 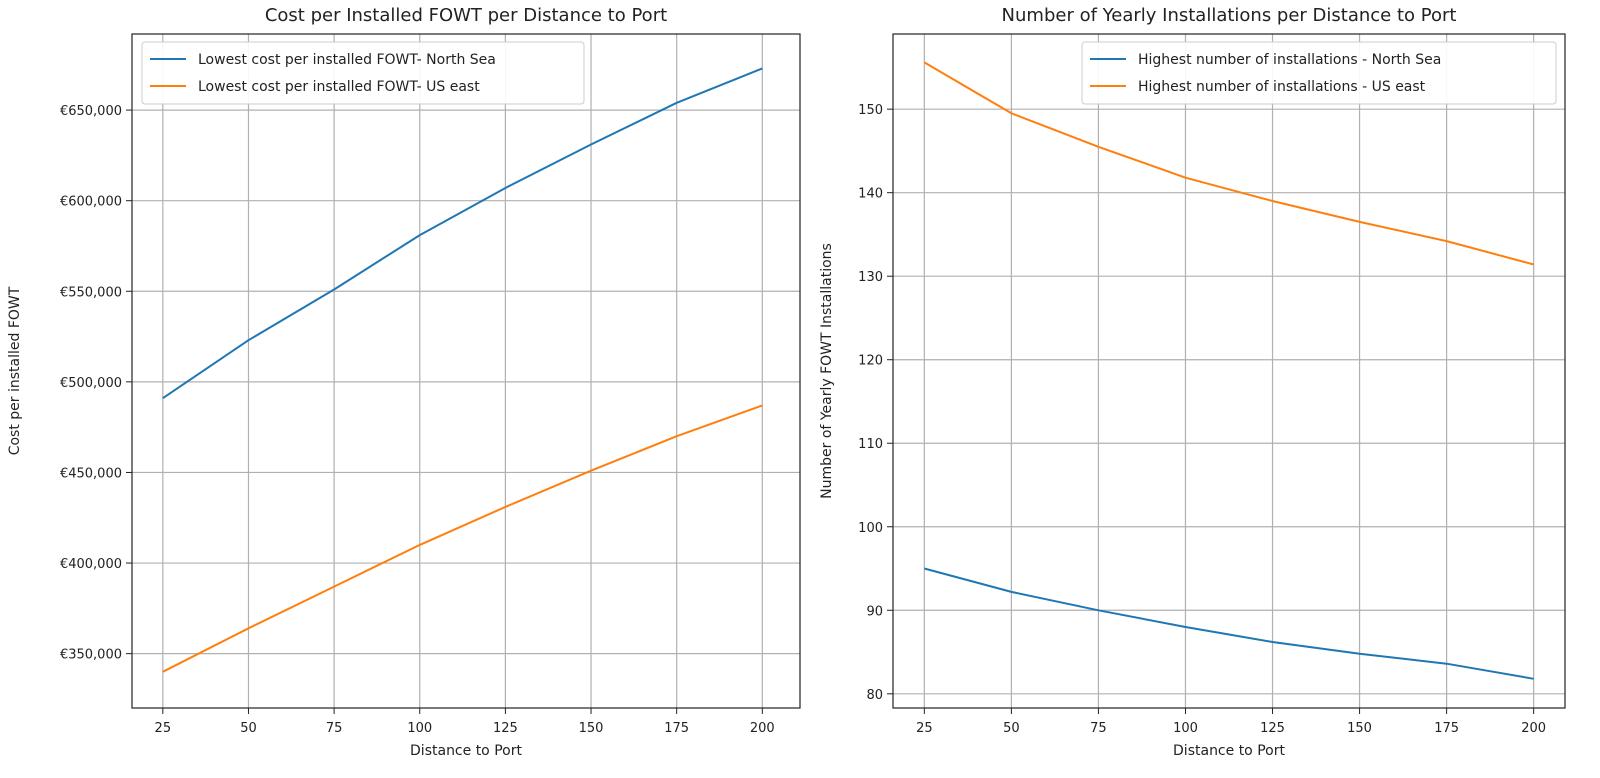 What do you see at coordinates (870, 361) in the screenshot?
I see `installations-chart-y-tick-label: 120` at bounding box center [870, 361].